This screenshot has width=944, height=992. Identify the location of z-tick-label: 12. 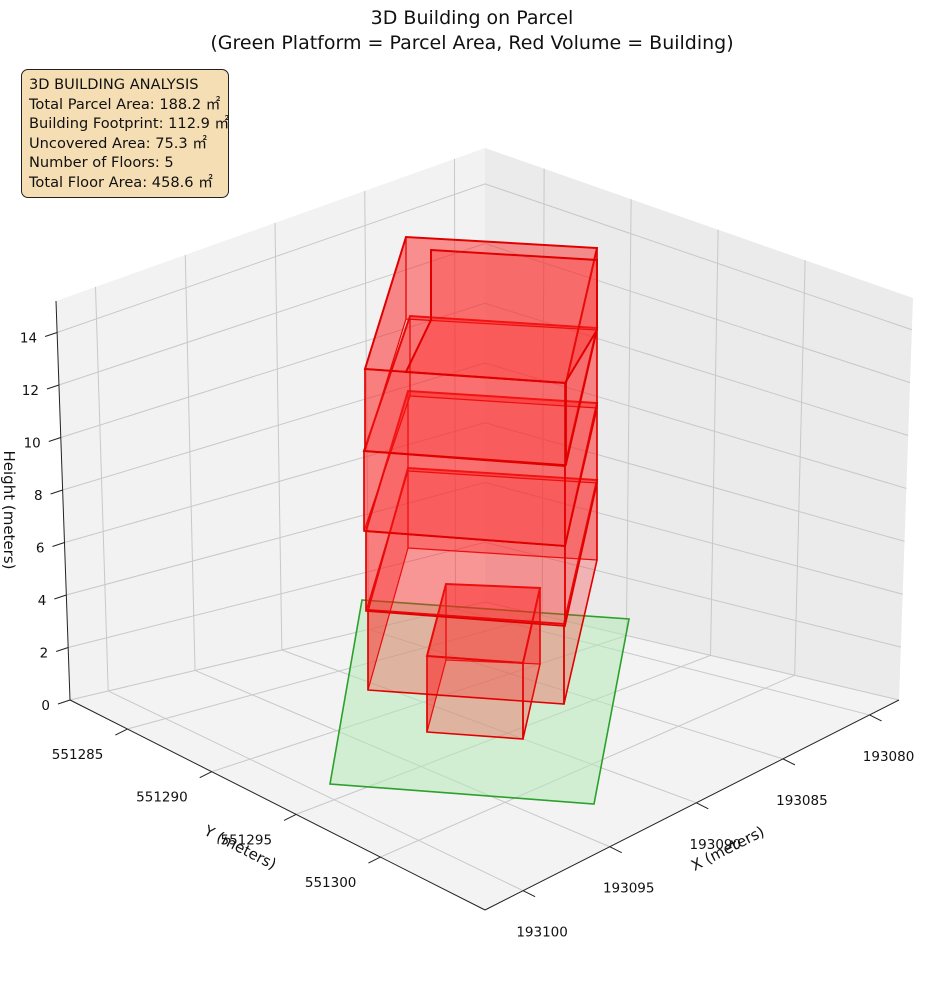
(30, 391).